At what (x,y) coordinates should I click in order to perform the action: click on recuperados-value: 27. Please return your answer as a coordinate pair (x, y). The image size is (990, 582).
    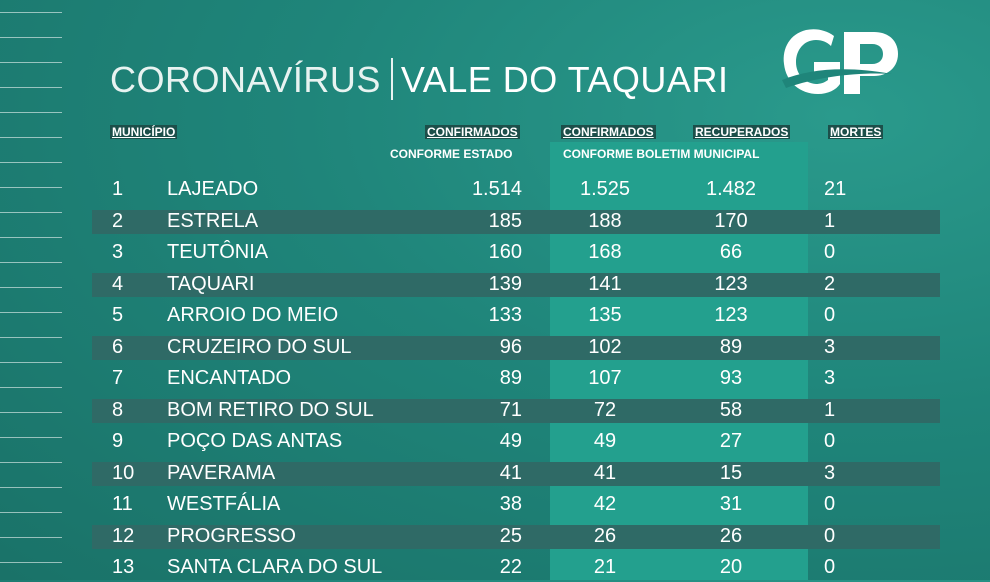
    Looking at the image, I should click on (731, 441).